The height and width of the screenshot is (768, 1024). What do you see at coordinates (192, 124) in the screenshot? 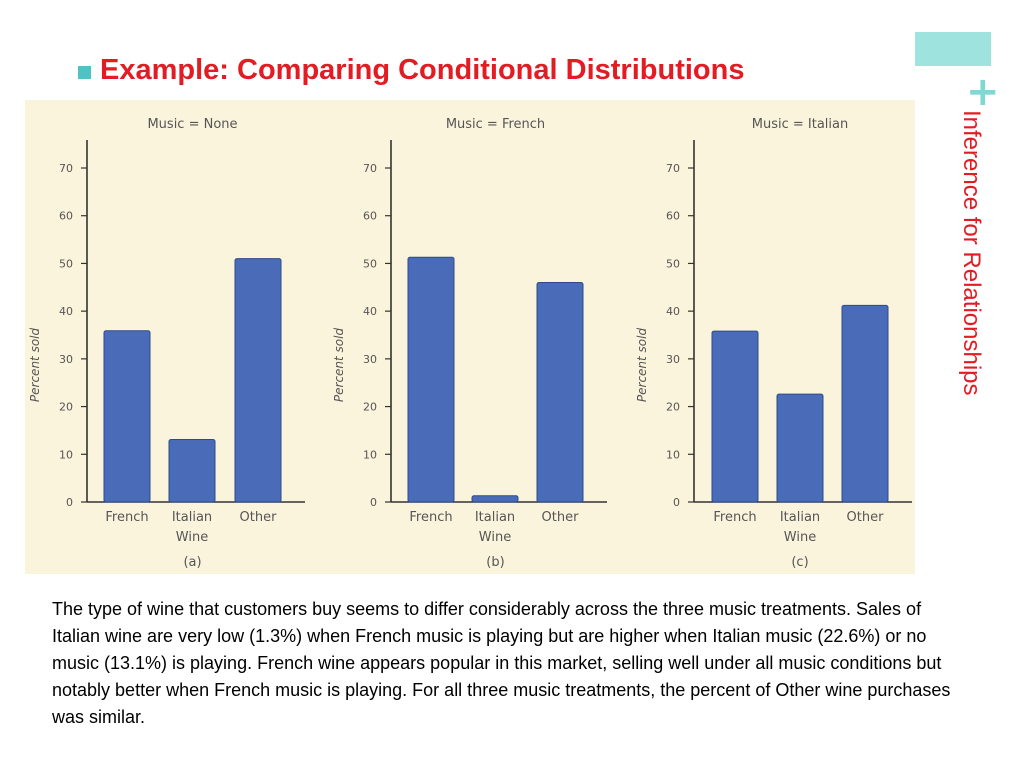
I see `chart-title: Music = None` at bounding box center [192, 124].